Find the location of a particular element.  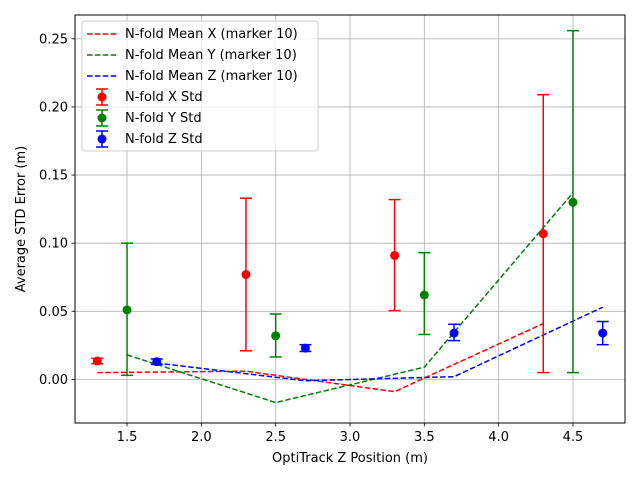

y-tick-label: 0.15 is located at coordinates (53, 176).